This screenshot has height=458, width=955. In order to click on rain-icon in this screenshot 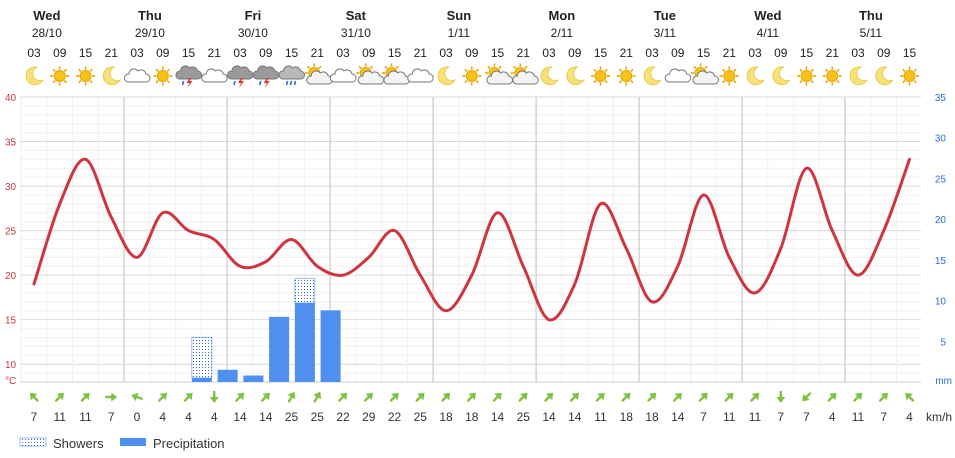, I will do `click(291, 75)`.